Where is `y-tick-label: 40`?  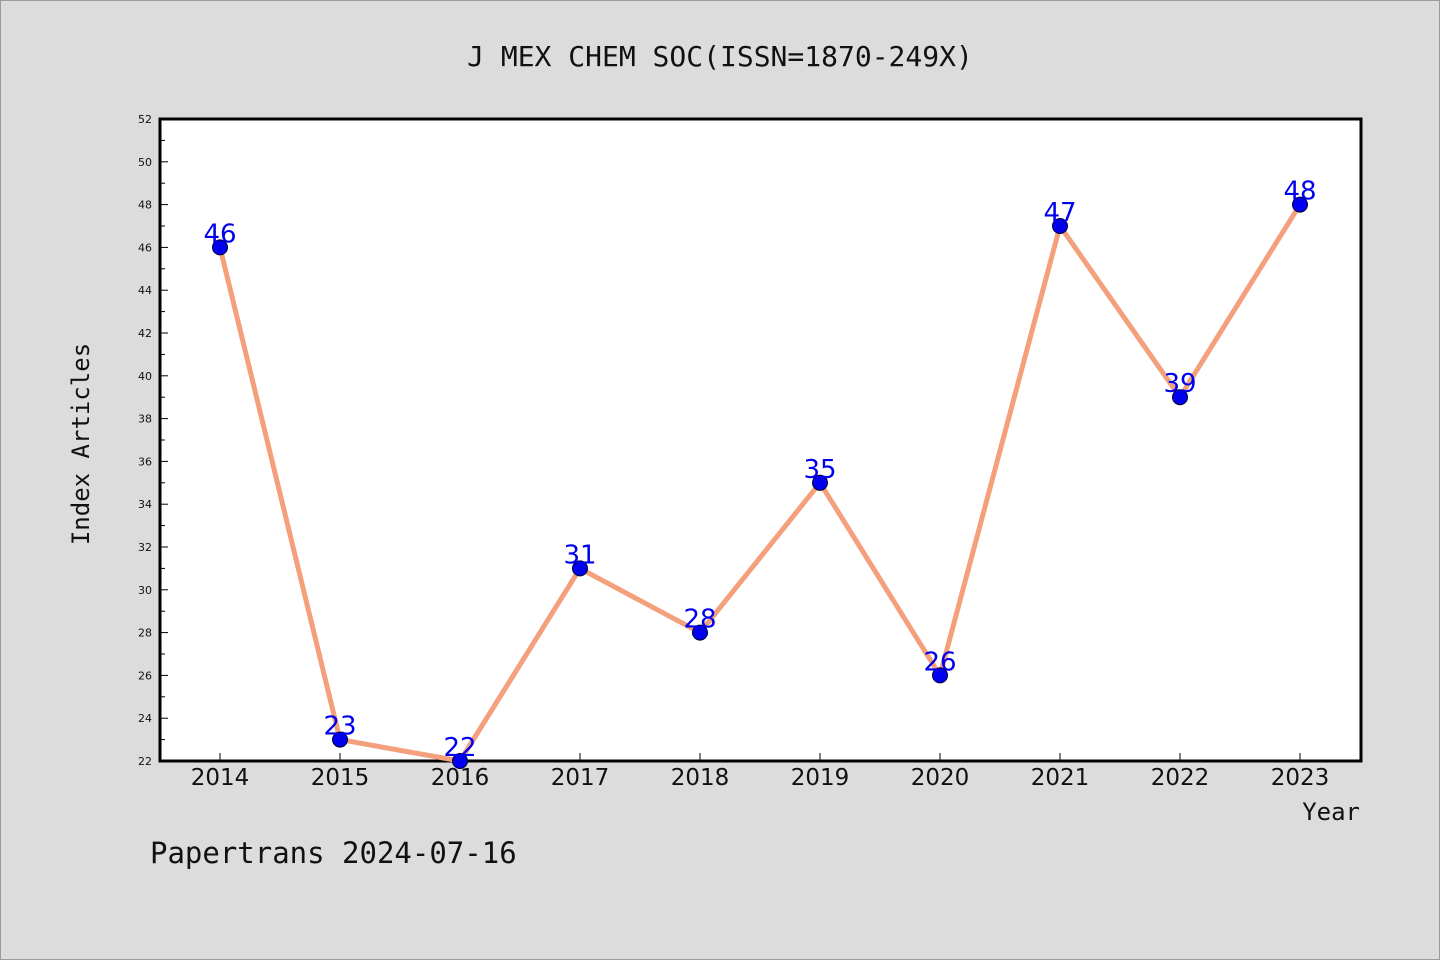
y-tick-label: 40 is located at coordinates (145, 376).